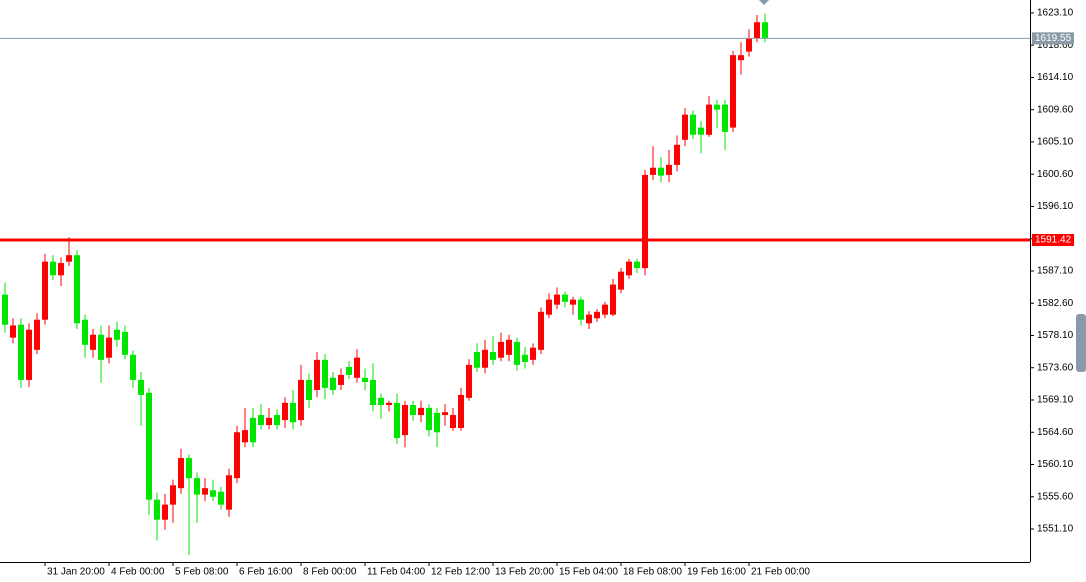 The width and height of the screenshot is (1086, 582). What do you see at coordinates (1055, 367) in the screenshot?
I see `y-tick-label: 1573.60` at bounding box center [1055, 367].